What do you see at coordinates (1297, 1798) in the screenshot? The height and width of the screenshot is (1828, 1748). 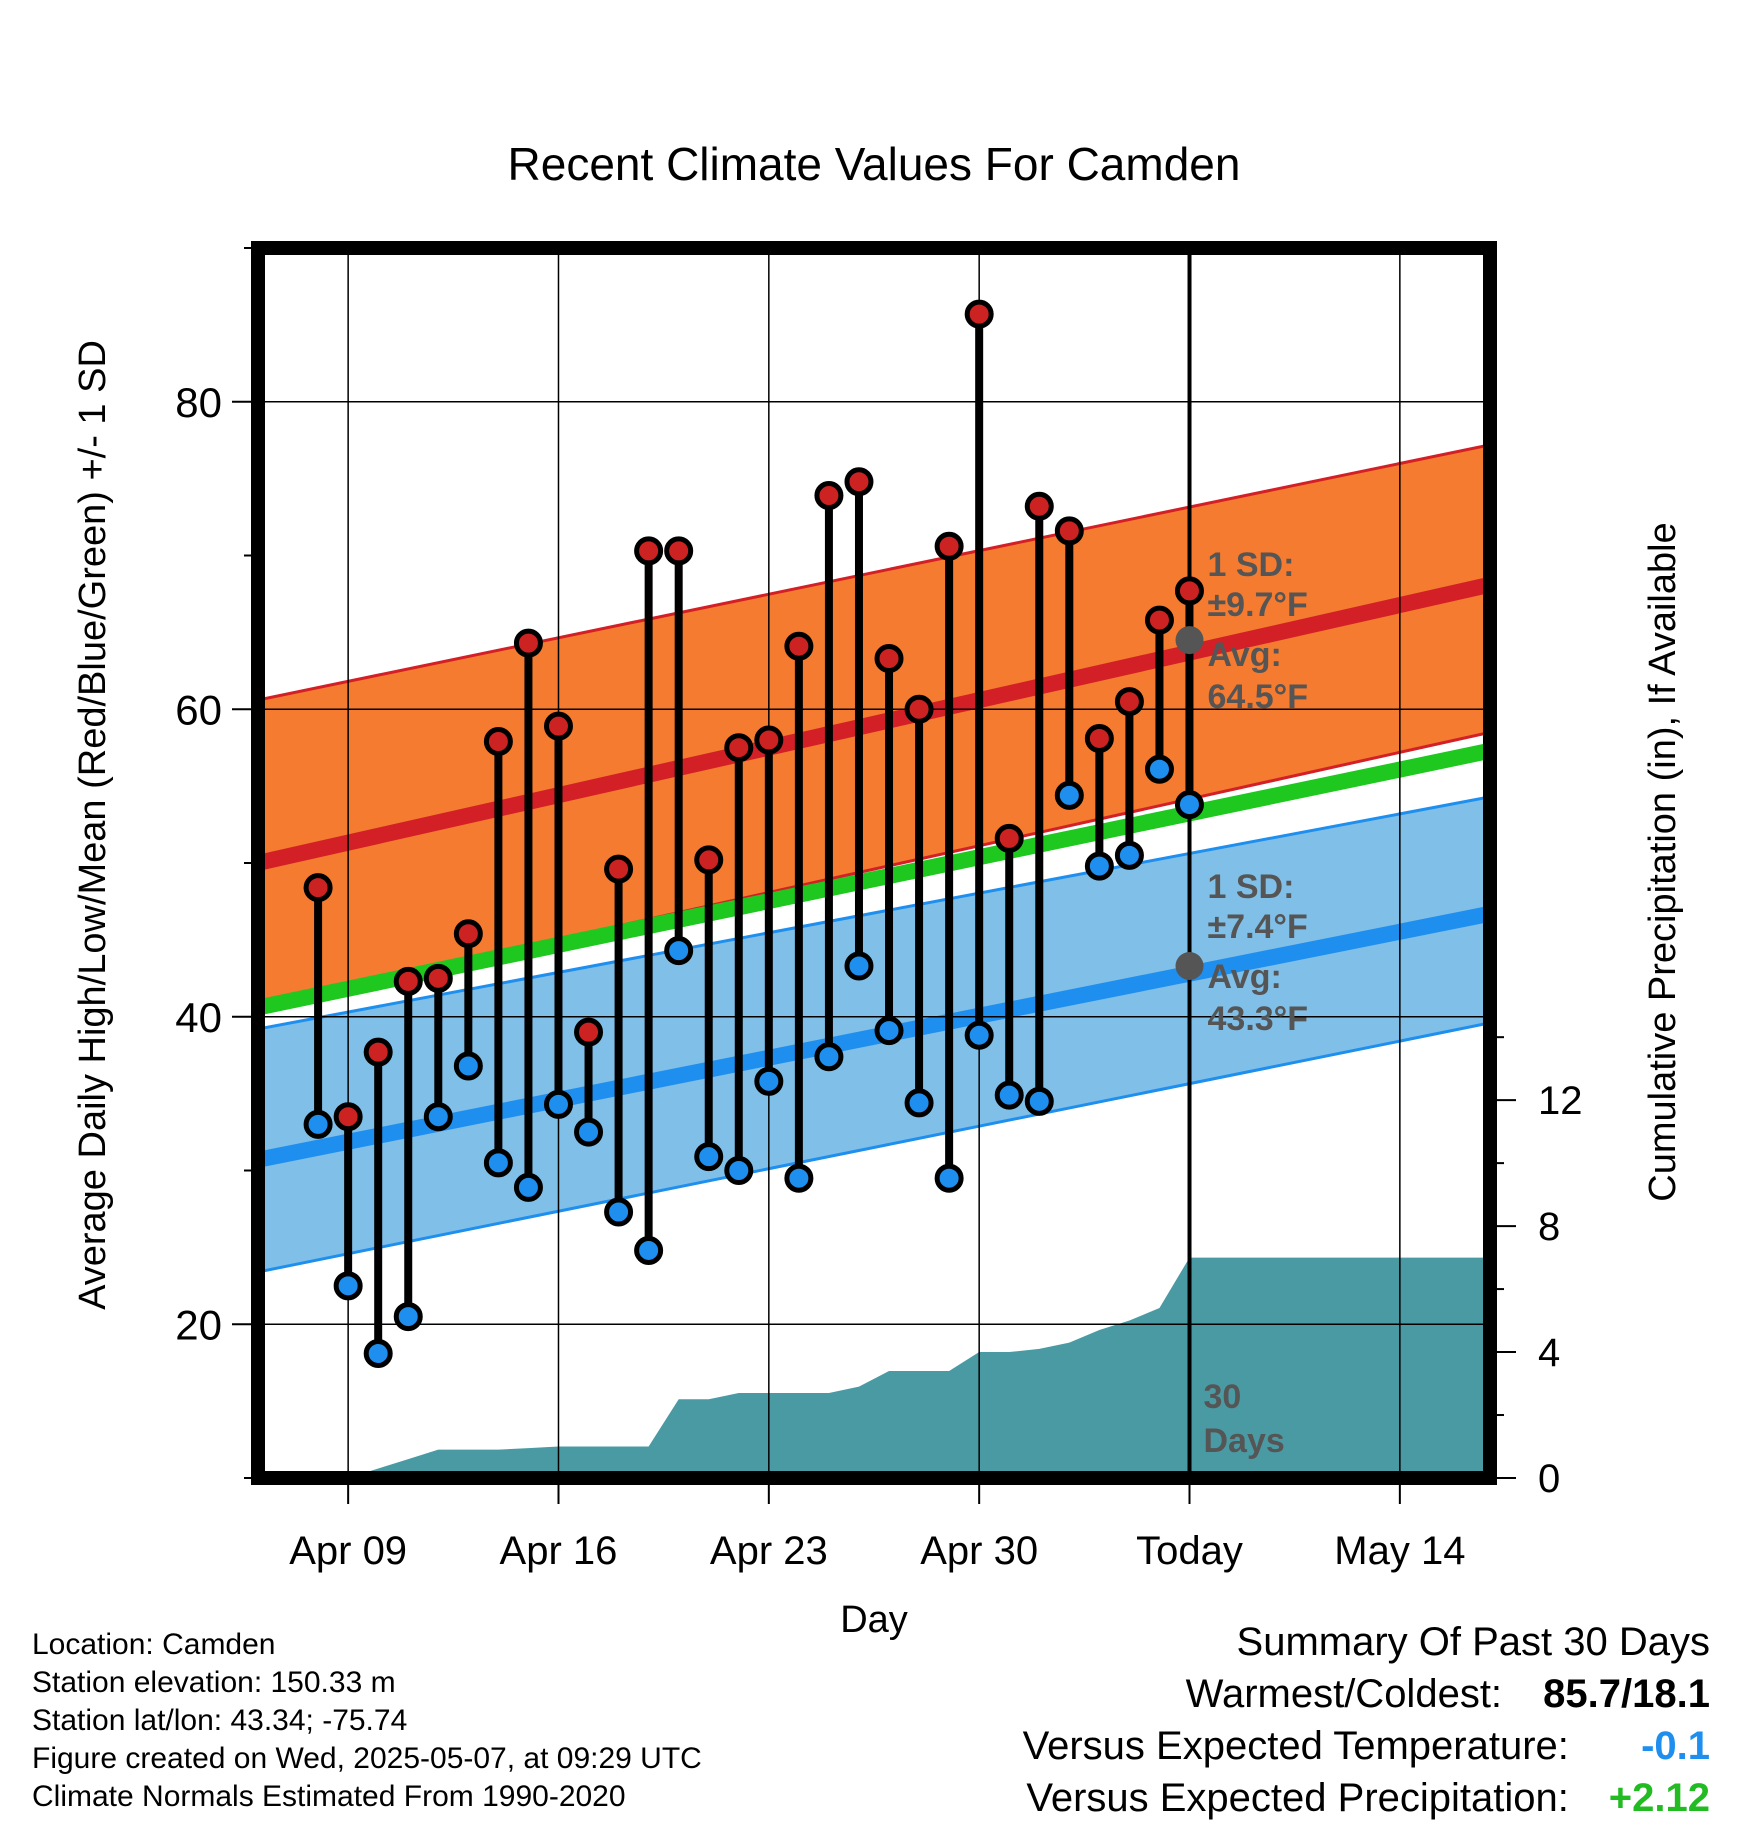 I see `summary-precip-label: Versus Expected Precipitation:` at bounding box center [1297, 1798].